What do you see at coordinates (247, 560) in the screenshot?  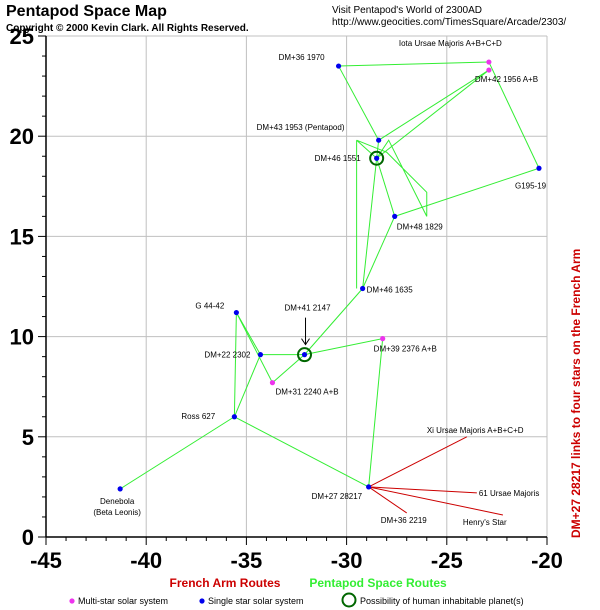 I see `x-tick-label: -35` at bounding box center [247, 560].